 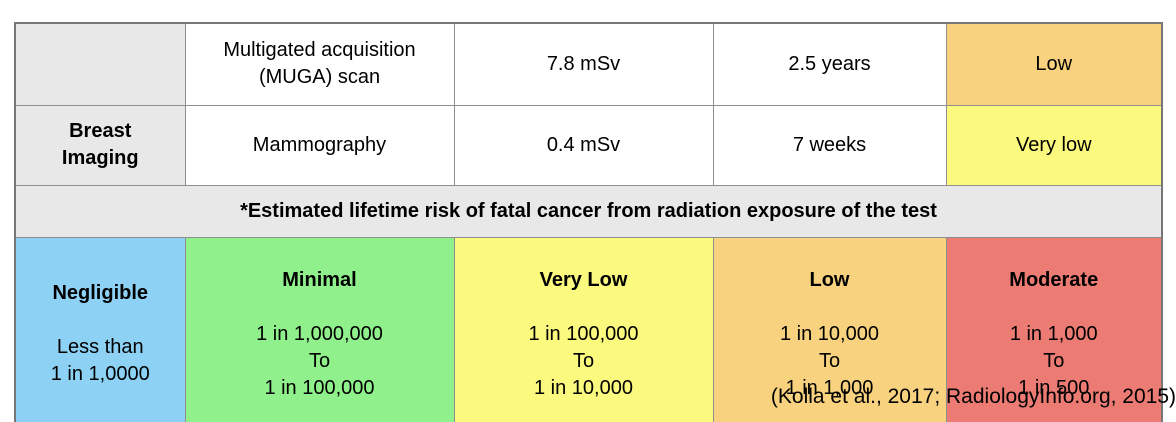 I want to click on legend-label: Minimal, so click(x=319, y=279).